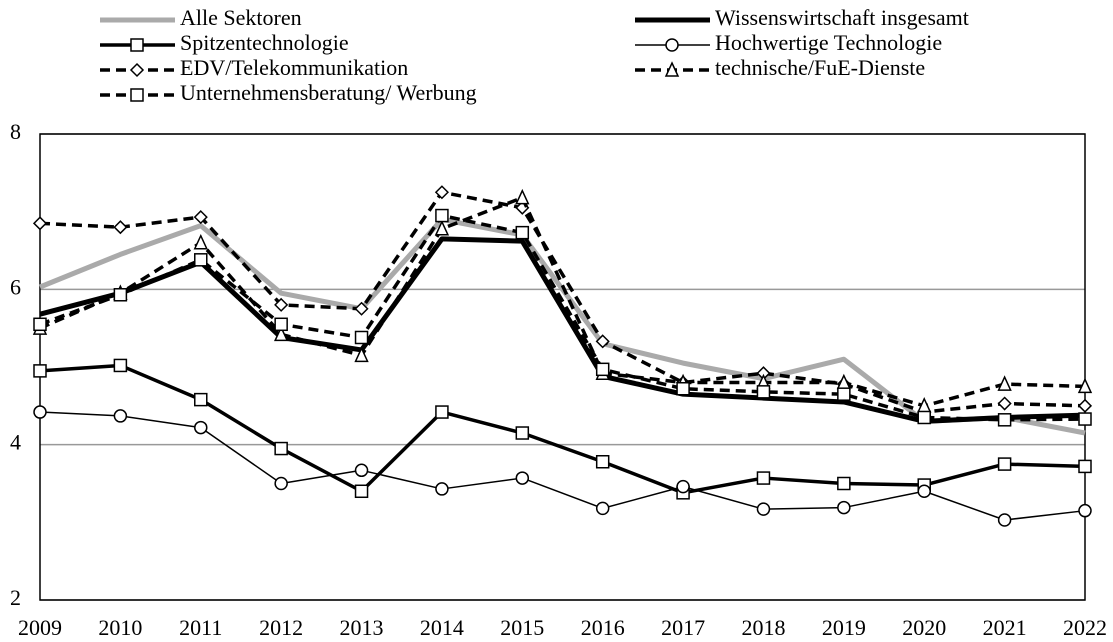  Describe the element at coordinates (15, 286) in the screenshot. I see `y-tick-label: 6` at that location.